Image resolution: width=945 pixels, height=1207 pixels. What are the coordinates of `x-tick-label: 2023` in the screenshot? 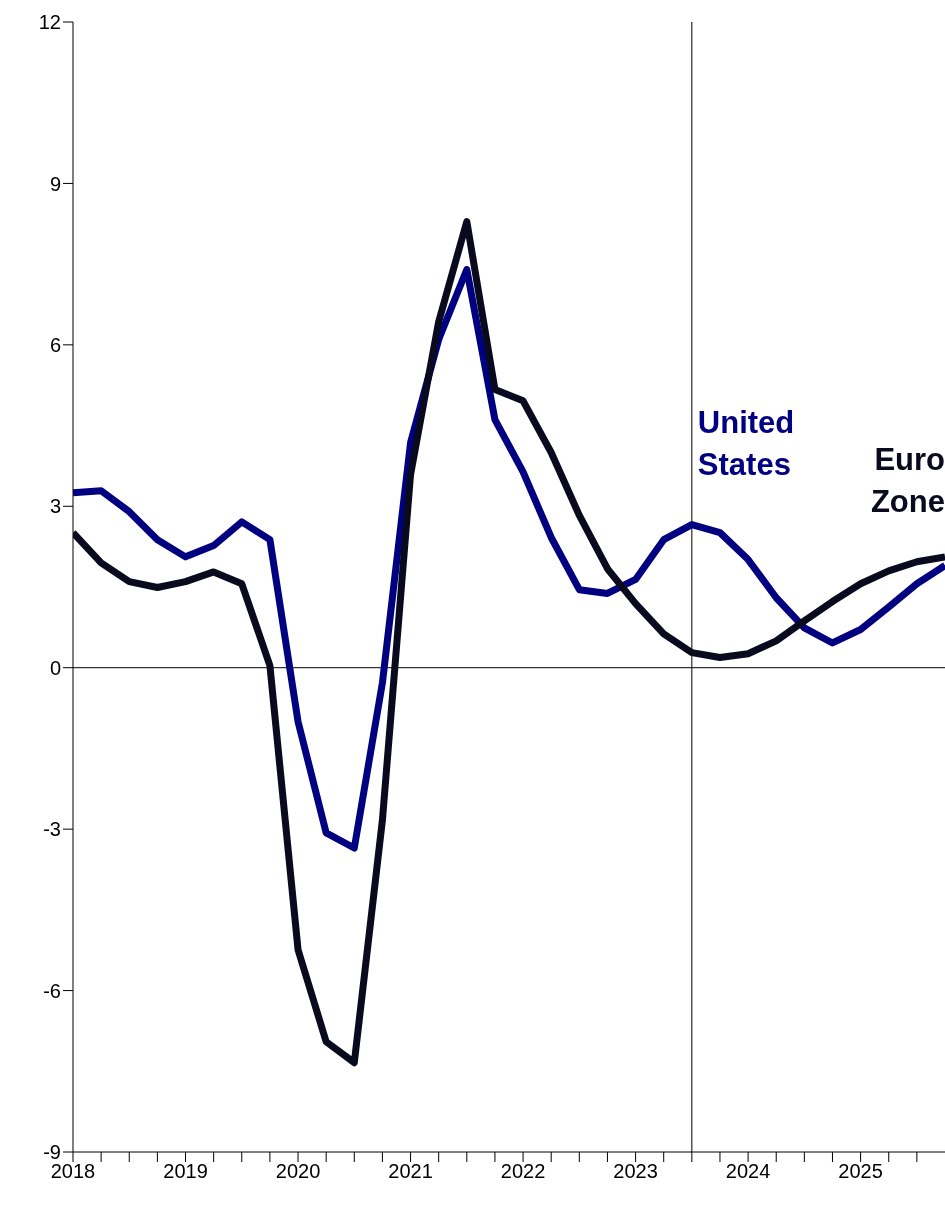 It's located at (635, 1171).